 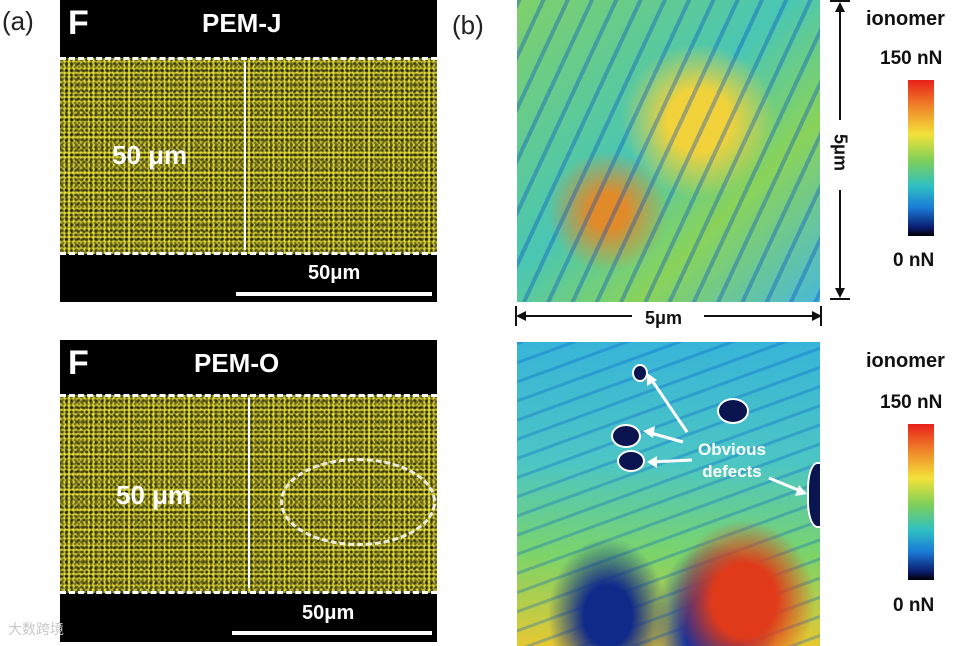 I want to click on vertical-dimension-arrow, so click(x=840, y=150).